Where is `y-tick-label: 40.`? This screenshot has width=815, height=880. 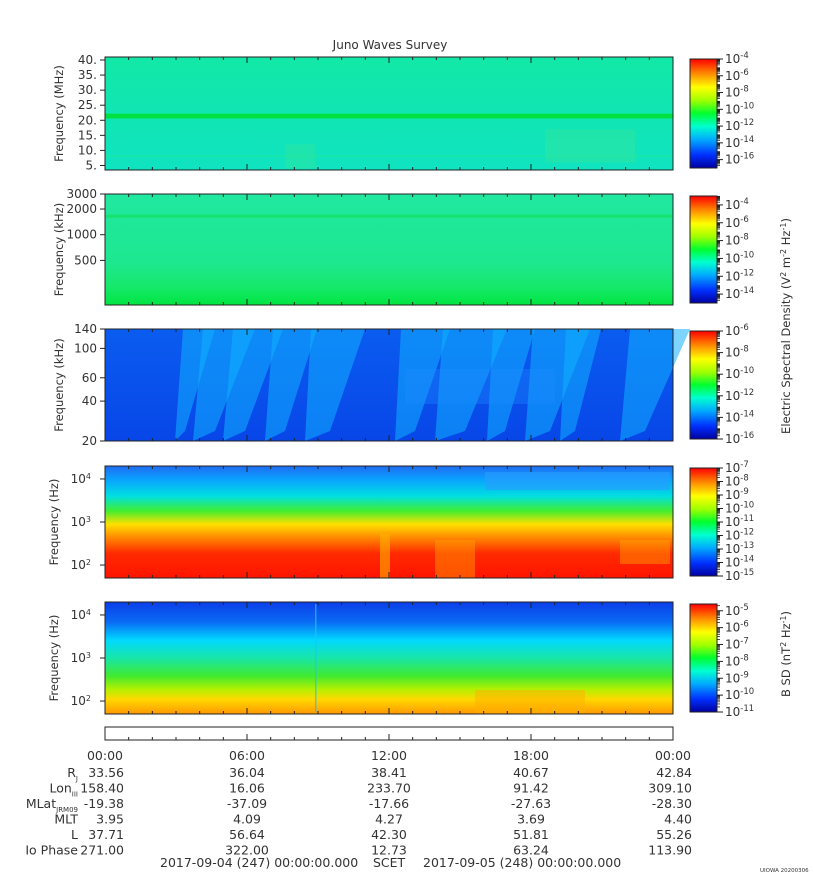
y-tick-label: 40. is located at coordinates (87, 60).